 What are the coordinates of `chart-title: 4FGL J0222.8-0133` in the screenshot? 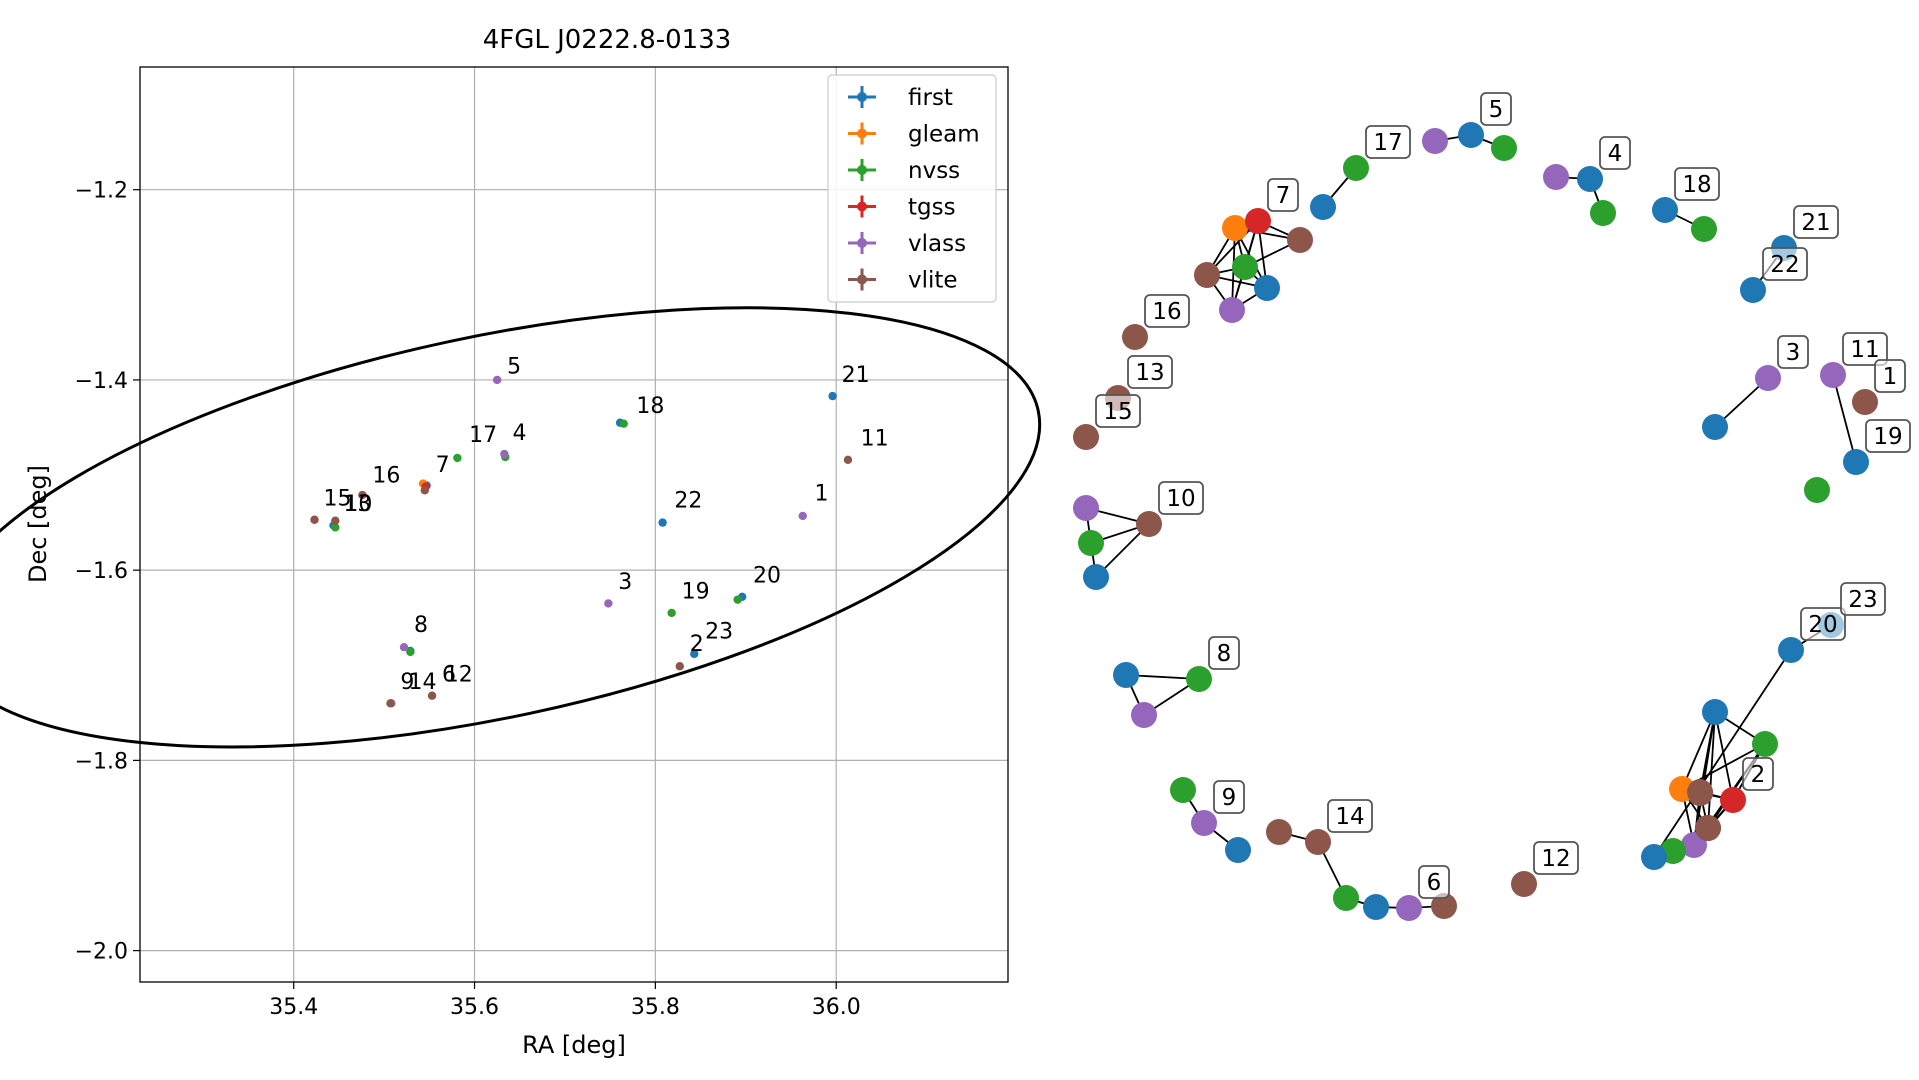 It's located at (607, 40).